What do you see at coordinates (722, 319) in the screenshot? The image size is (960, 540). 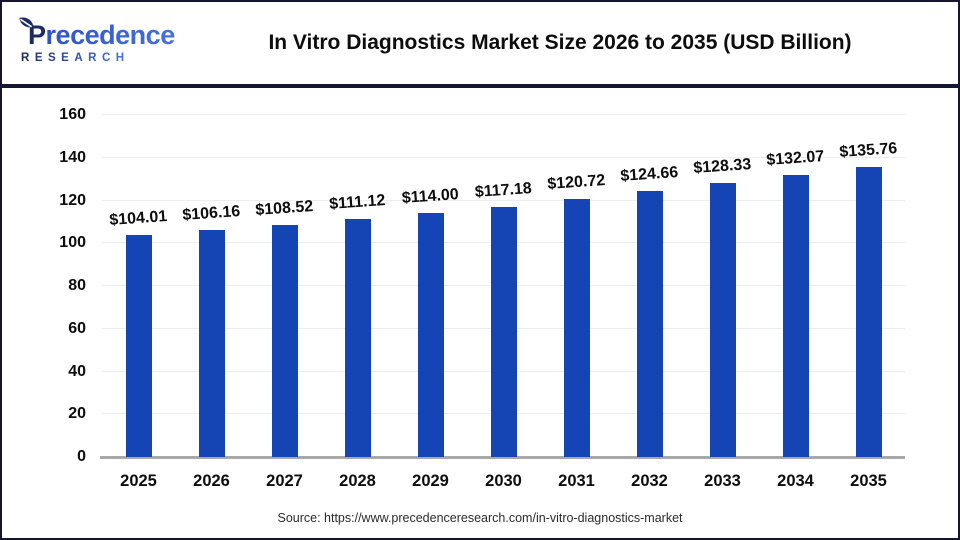 I see `bar-2033` at bounding box center [722, 319].